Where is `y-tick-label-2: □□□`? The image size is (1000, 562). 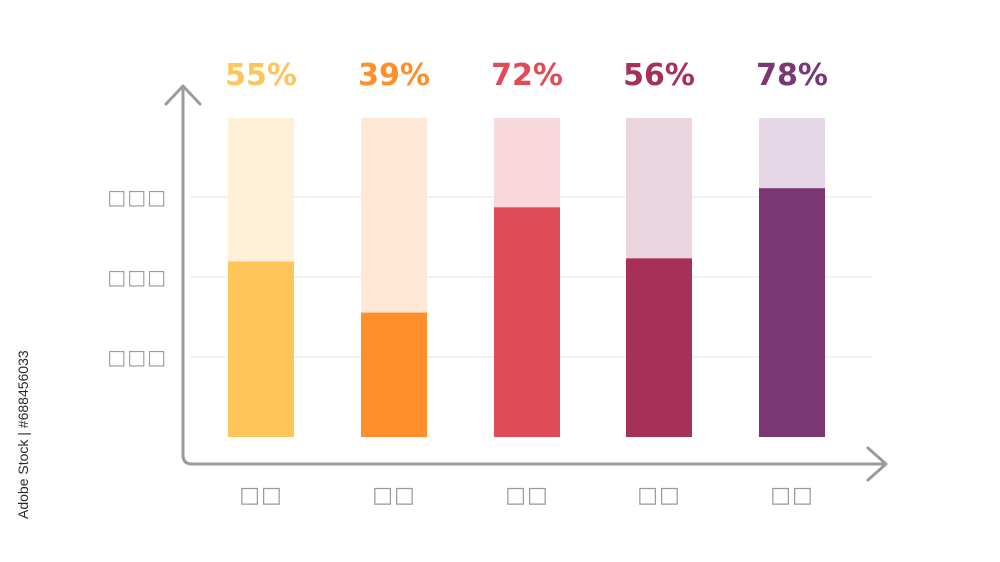 y-tick-label-2: □□□ is located at coordinates (137, 277).